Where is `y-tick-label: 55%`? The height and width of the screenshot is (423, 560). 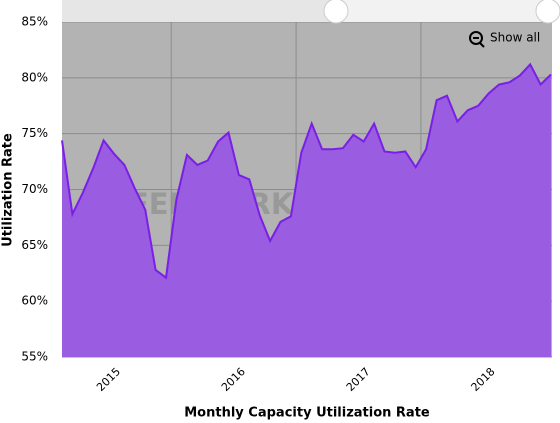 y-tick-label: 55% is located at coordinates (34, 357).